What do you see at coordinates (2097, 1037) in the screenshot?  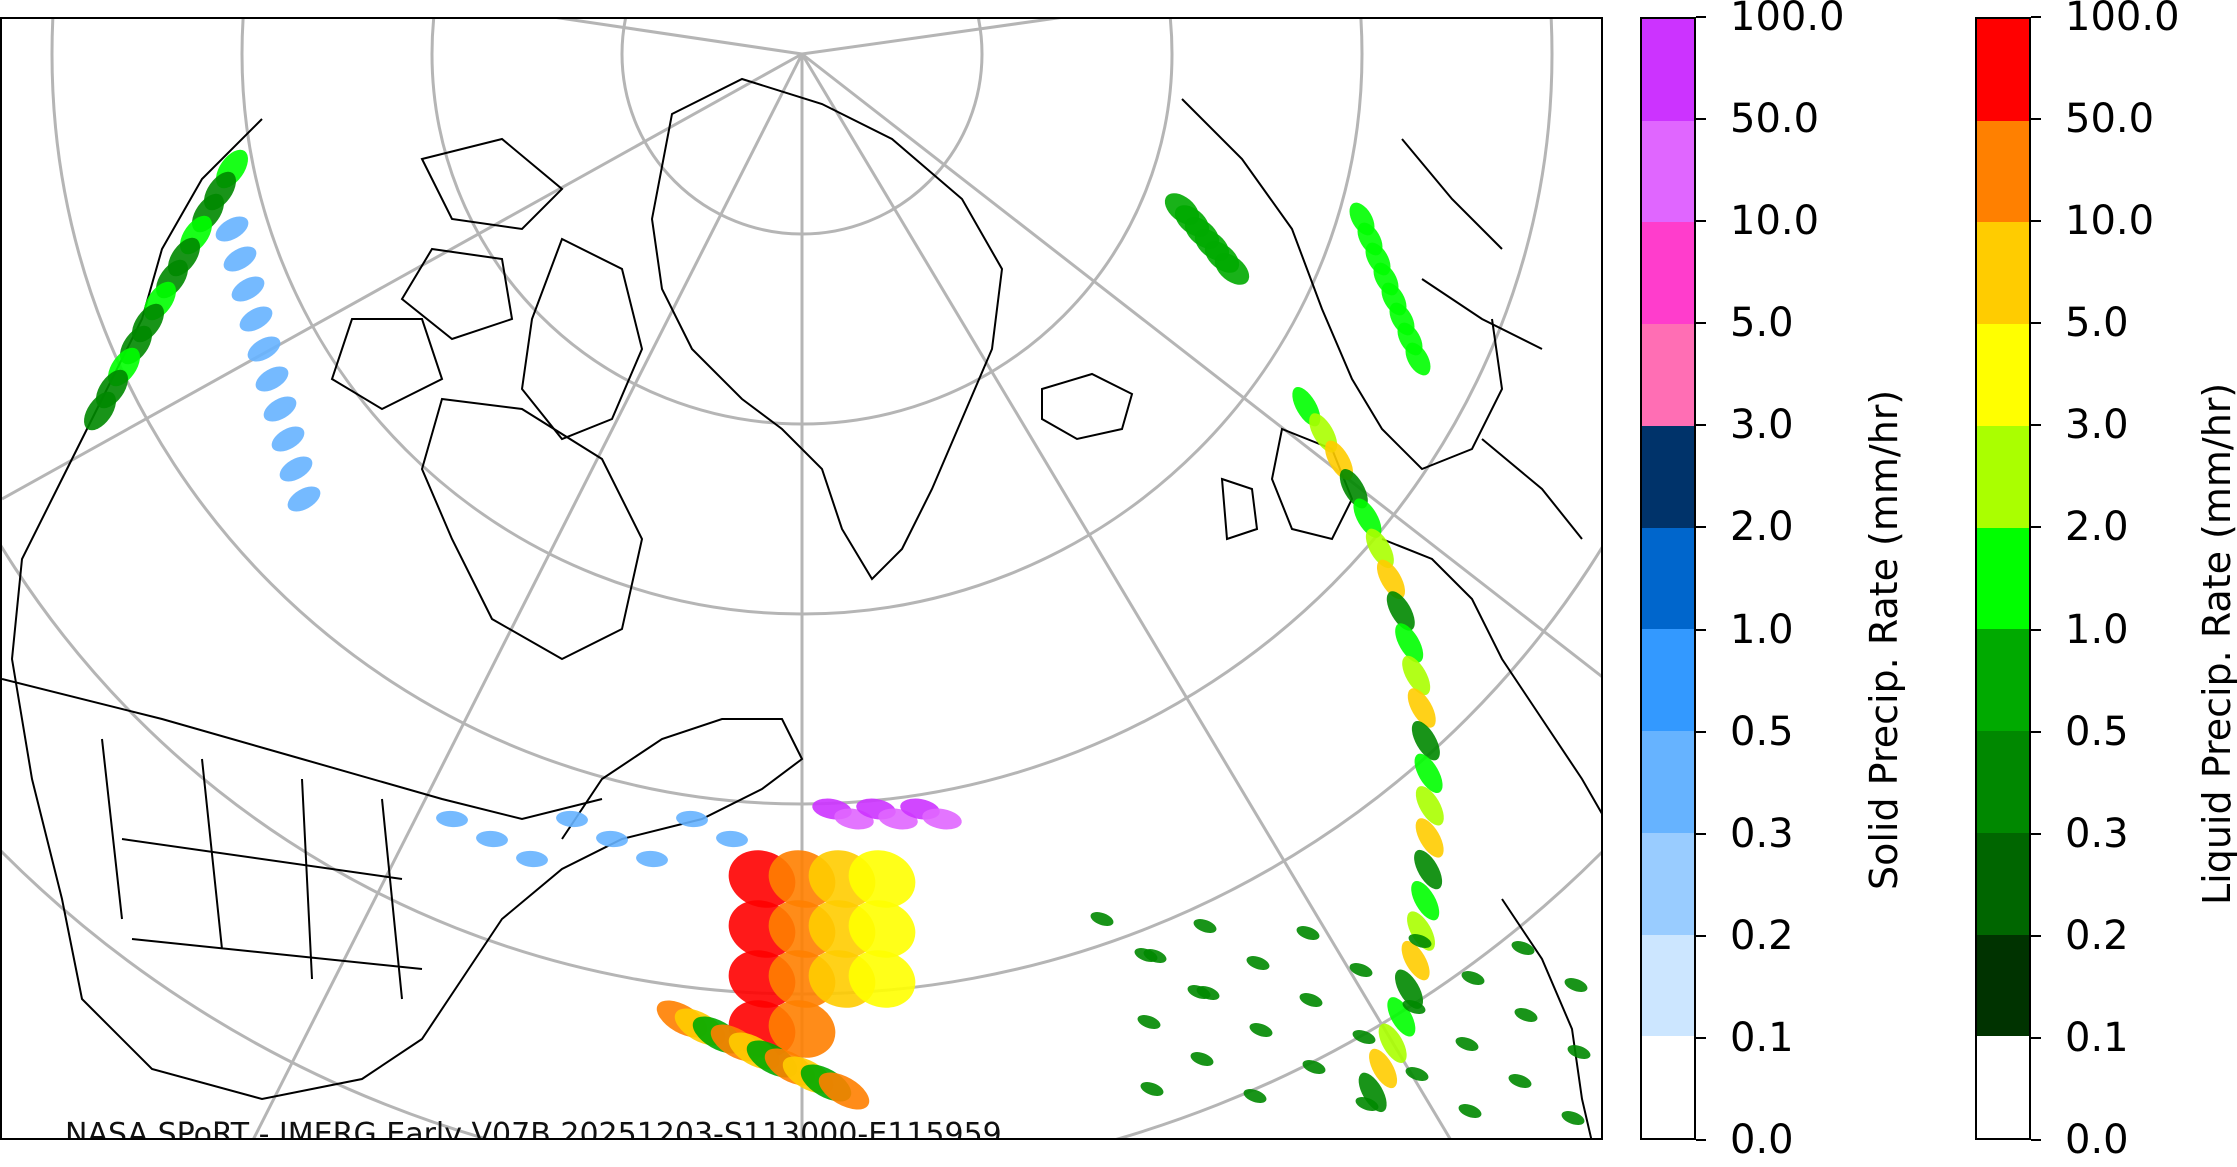 I see `liquid-tick-label: 0.1` at bounding box center [2097, 1037].